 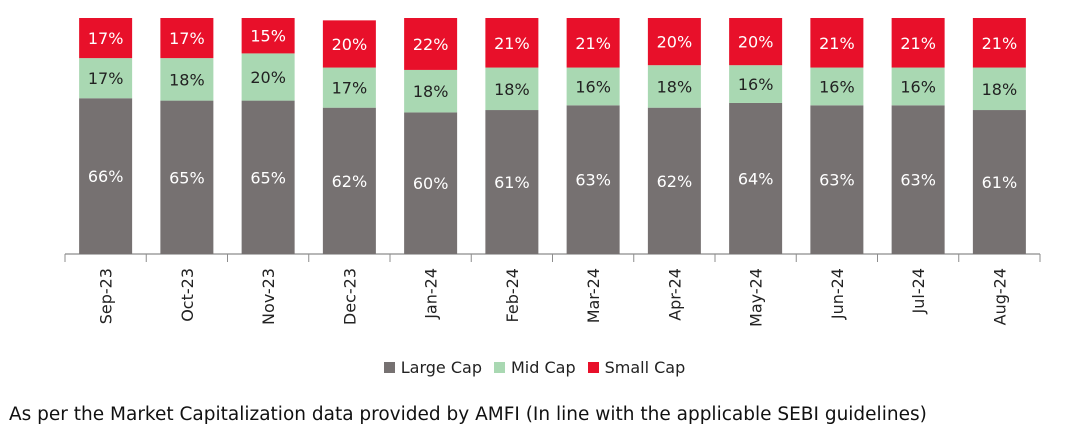 What do you see at coordinates (674, 294) in the screenshot?
I see `x-tick-label: Apr-24` at bounding box center [674, 294].